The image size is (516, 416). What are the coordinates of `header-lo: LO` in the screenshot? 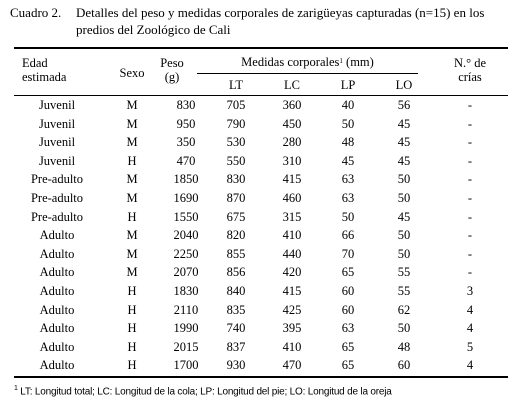 It's located at (404, 85).